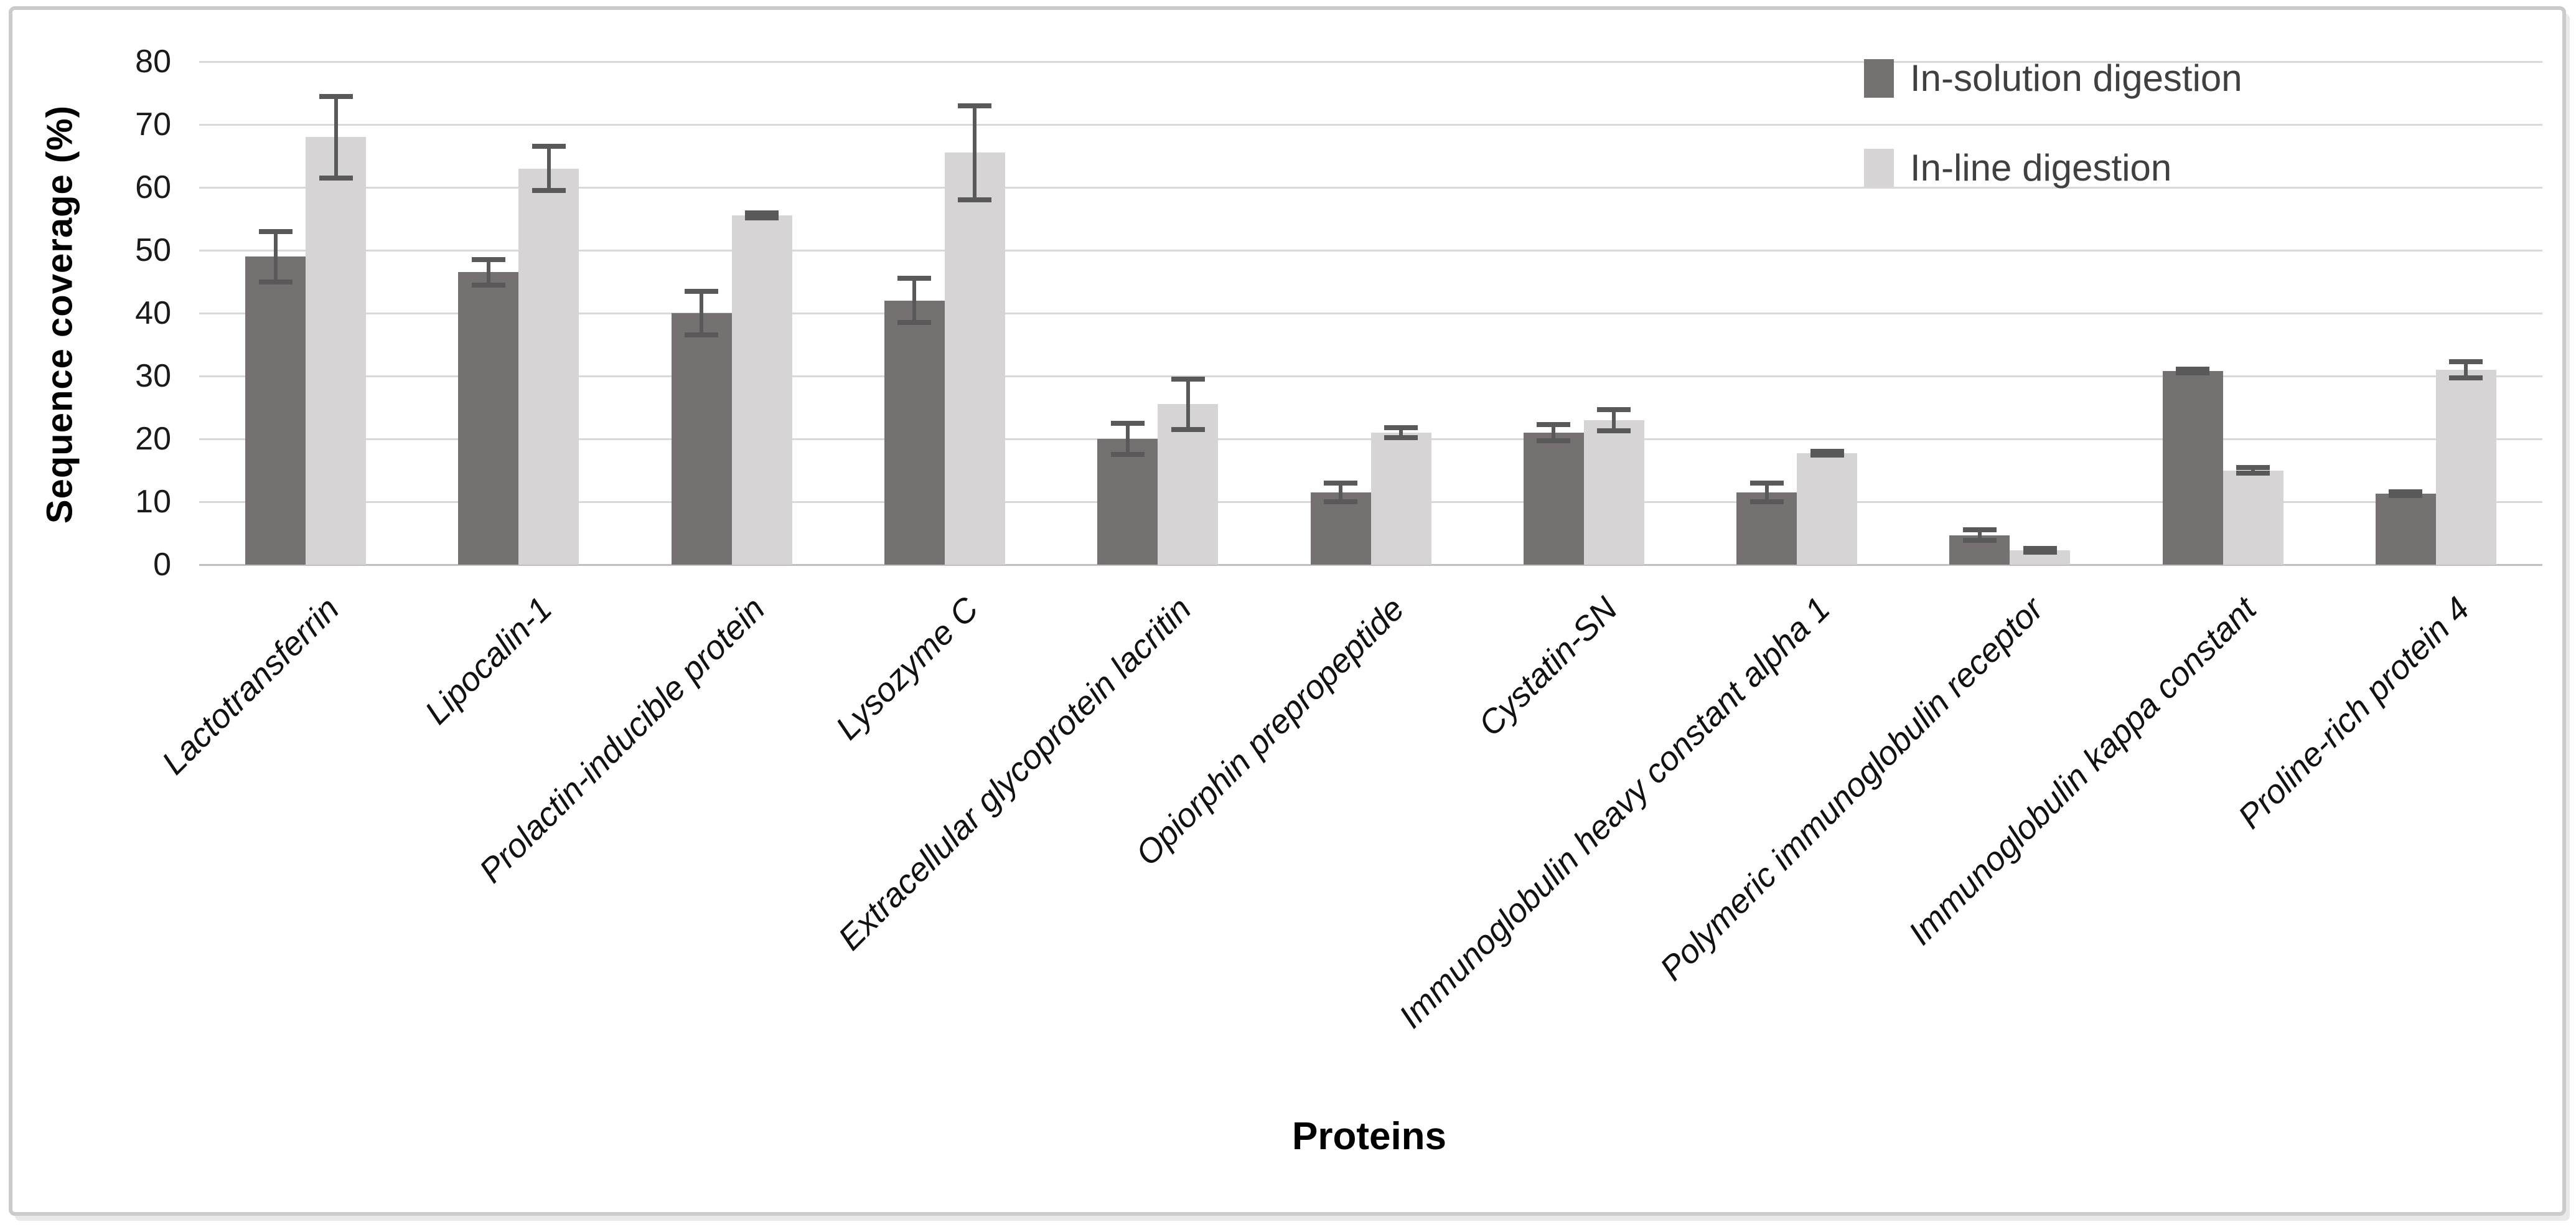 The image size is (2576, 1227). I want to click on y-tick-label: 50, so click(153, 250).